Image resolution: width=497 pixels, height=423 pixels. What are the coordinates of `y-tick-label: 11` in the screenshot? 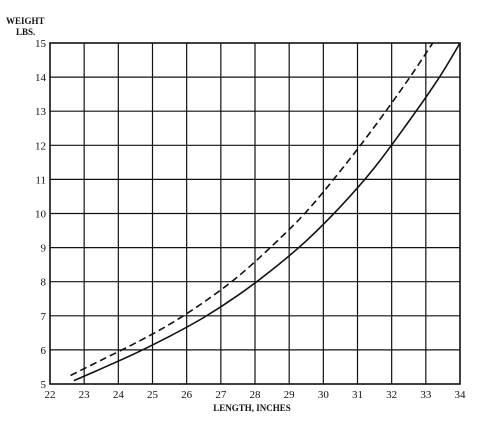 It's located at (40, 180).